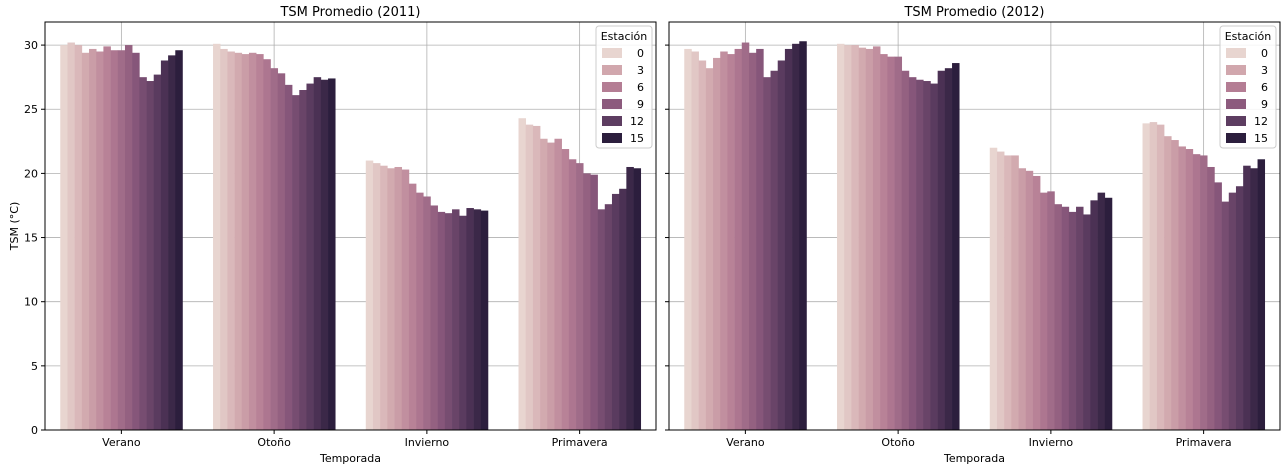 The width and height of the screenshot is (1284, 470). What do you see at coordinates (637, 121) in the screenshot?
I see `legend-label: 12` at bounding box center [637, 121].